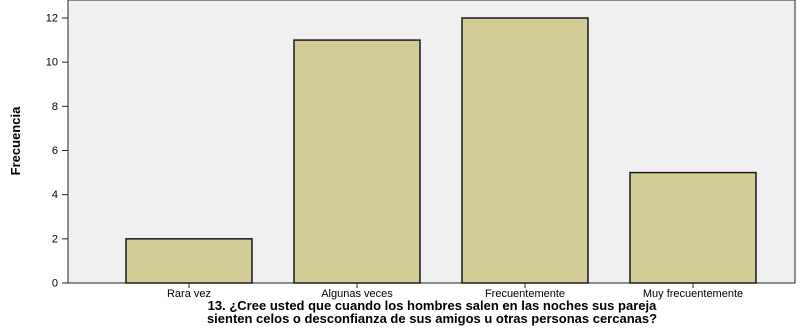  What do you see at coordinates (52, 63) in the screenshot?
I see `y-tick-label: 10` at bounding box center [52, 63].